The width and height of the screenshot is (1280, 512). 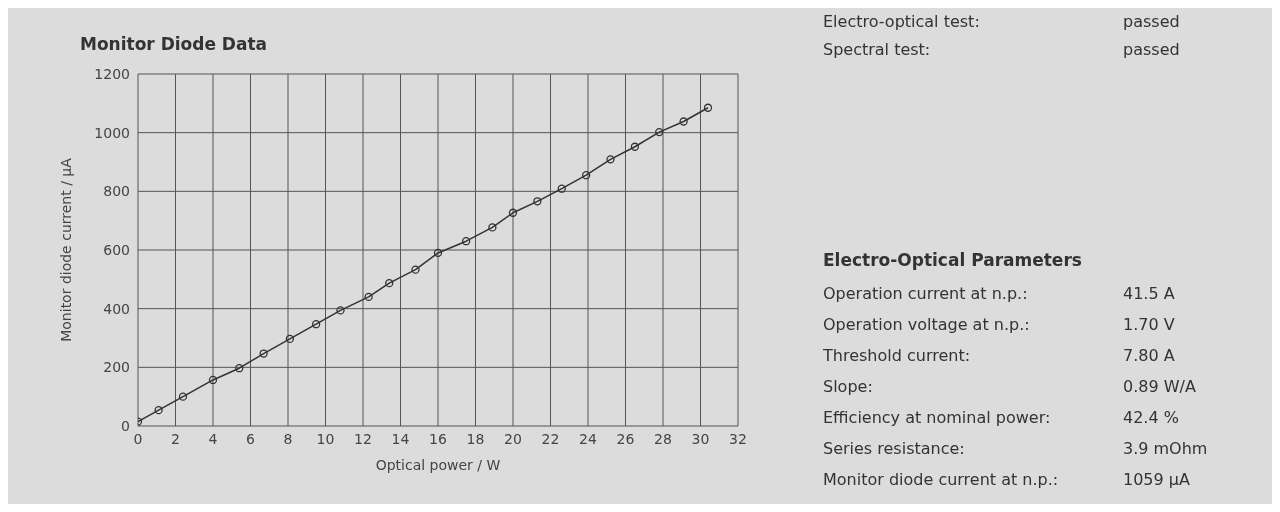 What do you see at coordinates (1149, 324) in the screenshot?
I see `text: 1.70 V` at bounding box center [1149, 324].